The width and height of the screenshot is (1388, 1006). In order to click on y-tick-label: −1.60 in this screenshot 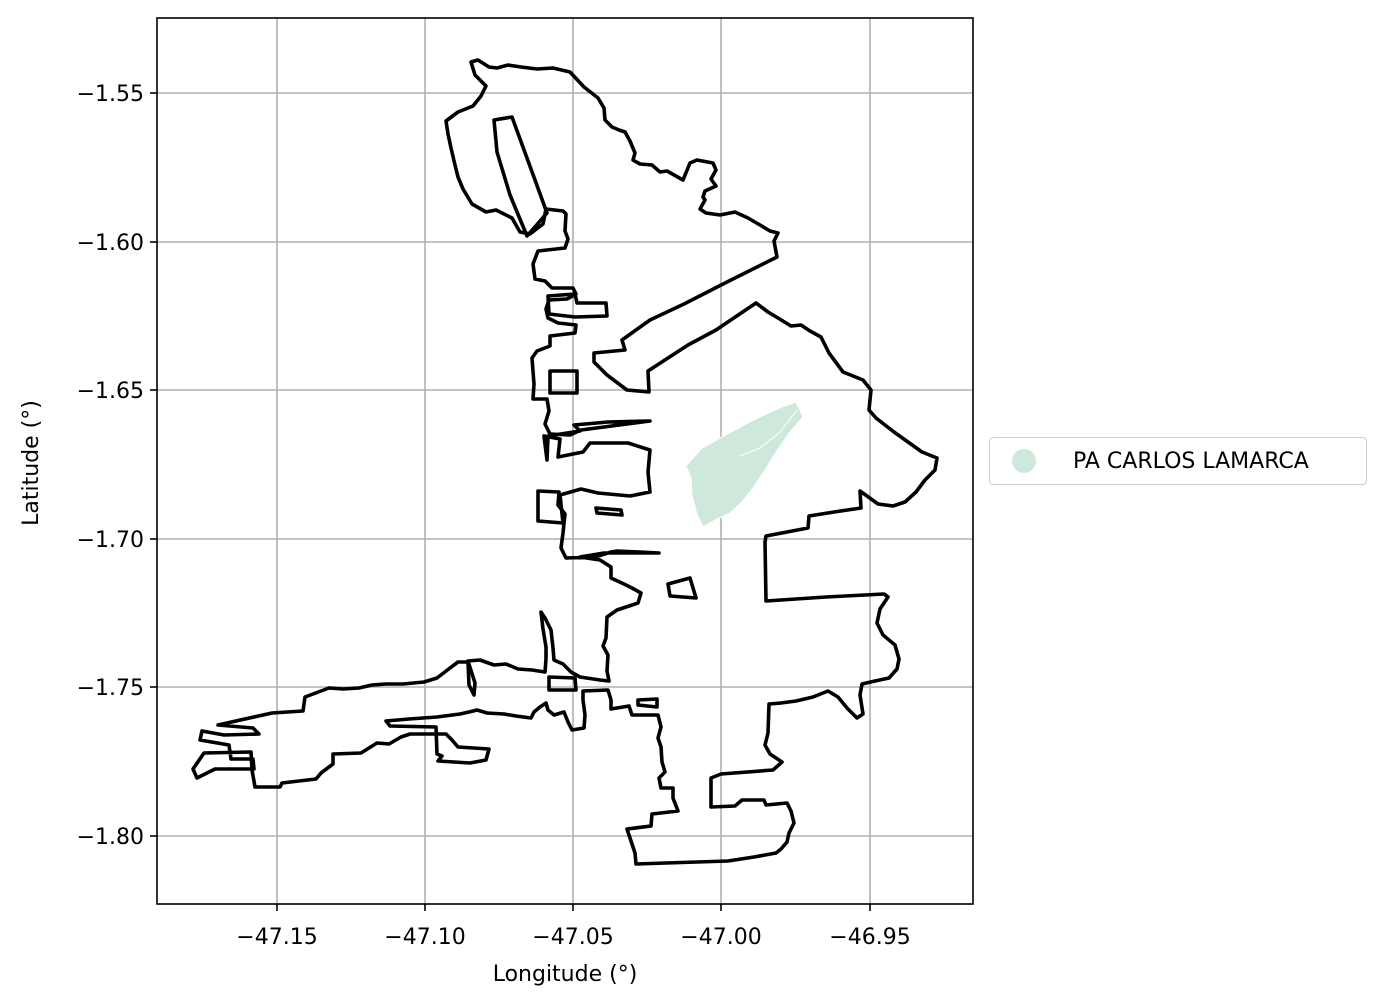, I will do `click(110, 243)`.